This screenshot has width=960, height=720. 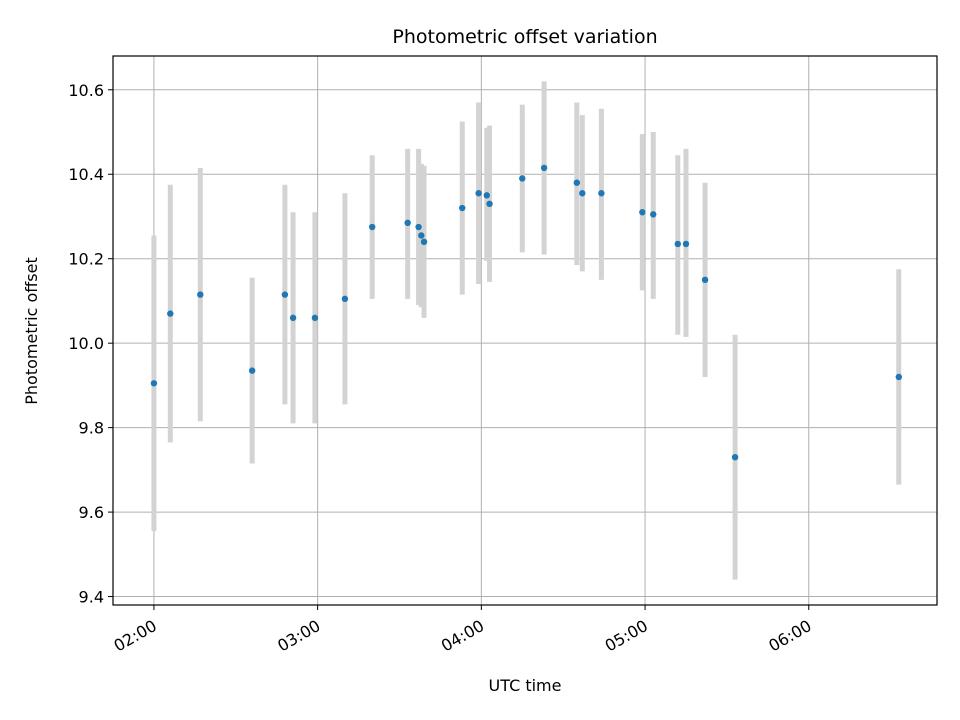 I want to click on y-axis-label: Photometric offset, so click(x=31, y=331).